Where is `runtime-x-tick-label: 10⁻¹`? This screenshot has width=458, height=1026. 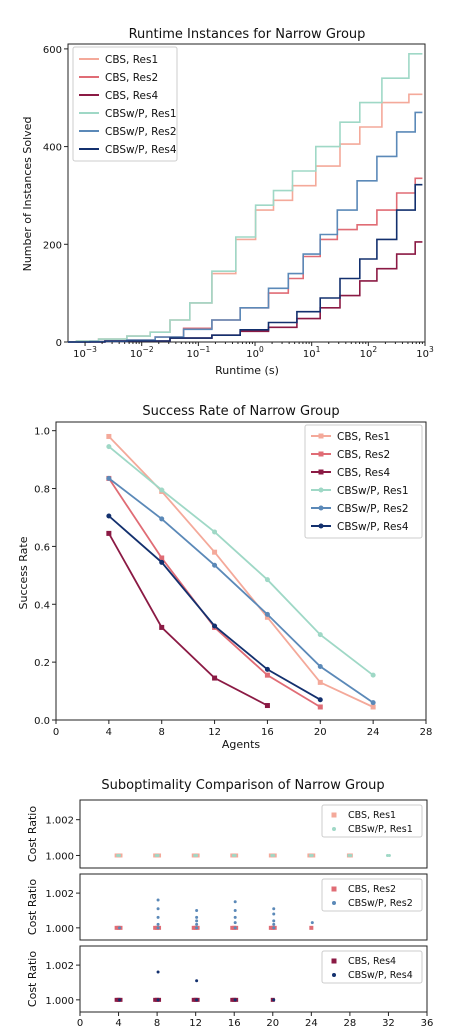 runtime-x-tick-label: 10⁻¹ is located at coordinates (198, 352).